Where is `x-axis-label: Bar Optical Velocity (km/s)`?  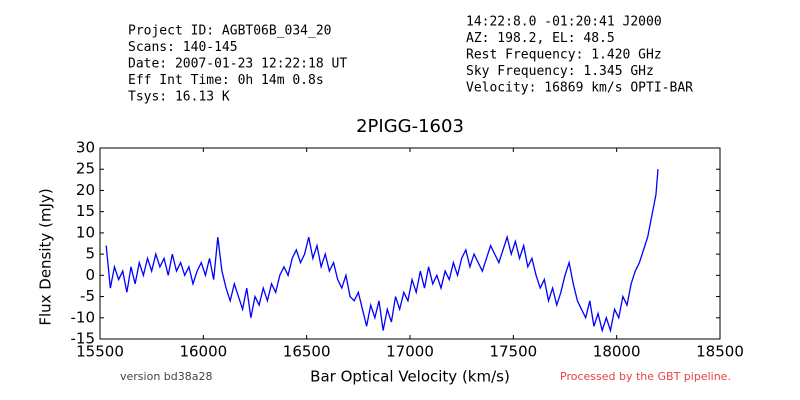
x-axis-label: Bar Optical Velocity (km/s) is located at coordinates (410, 377).